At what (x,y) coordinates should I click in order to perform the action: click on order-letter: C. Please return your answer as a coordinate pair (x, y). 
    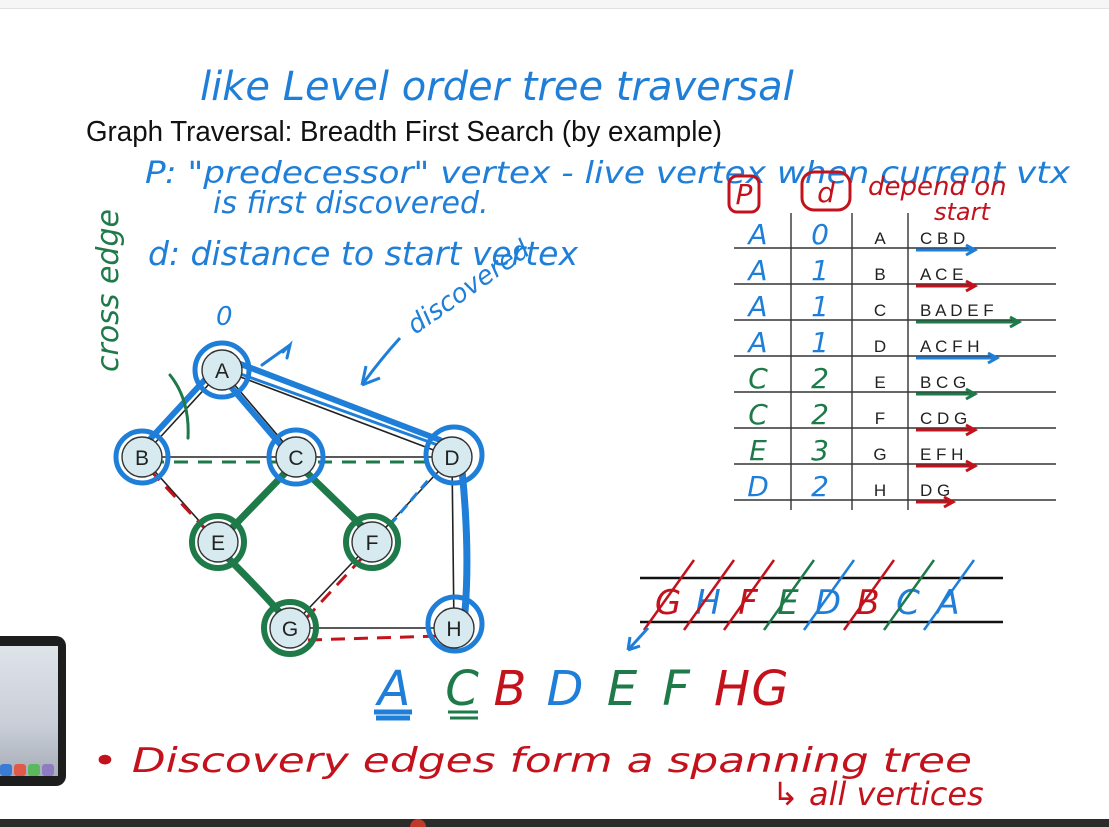
    Looking at the image, I should click on (462, 689).